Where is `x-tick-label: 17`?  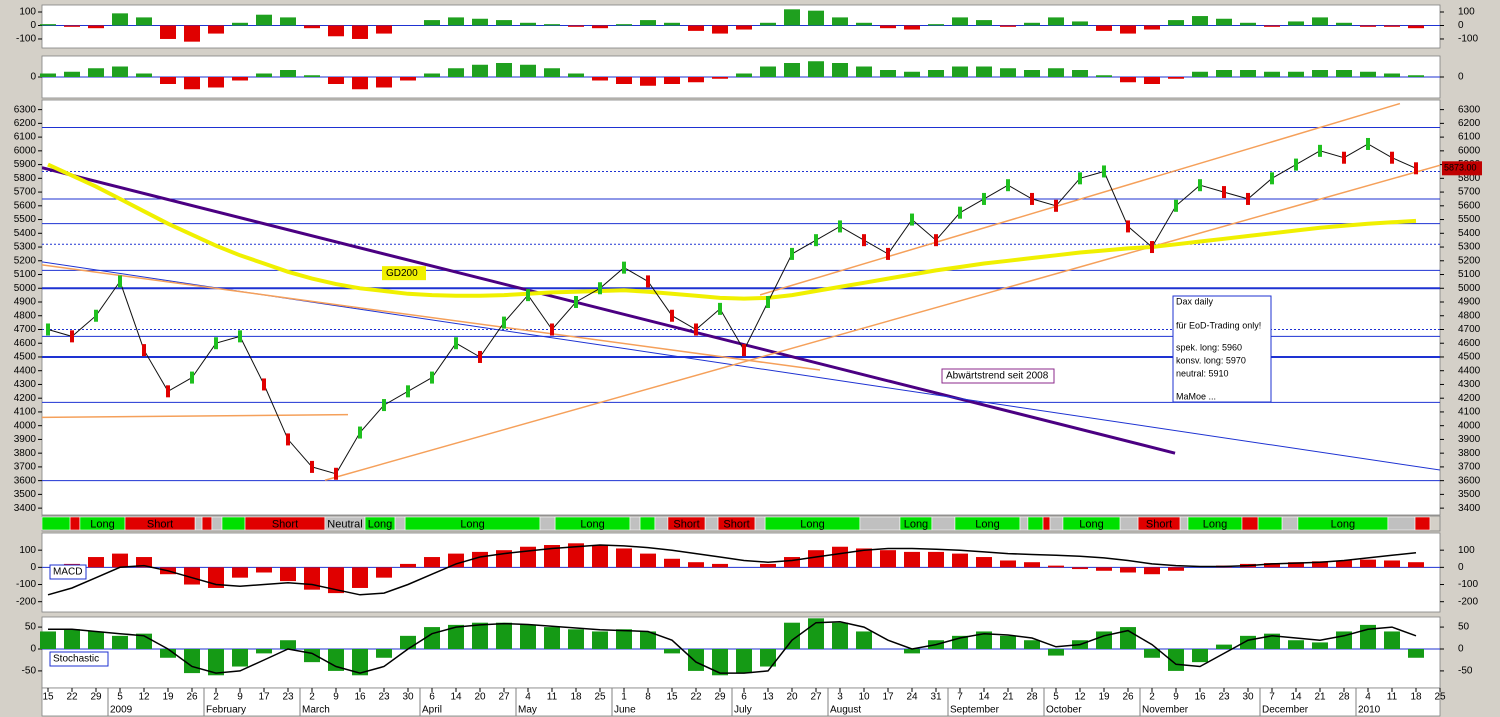
x-tick-label: 17 is located at coordinates (888, 697).